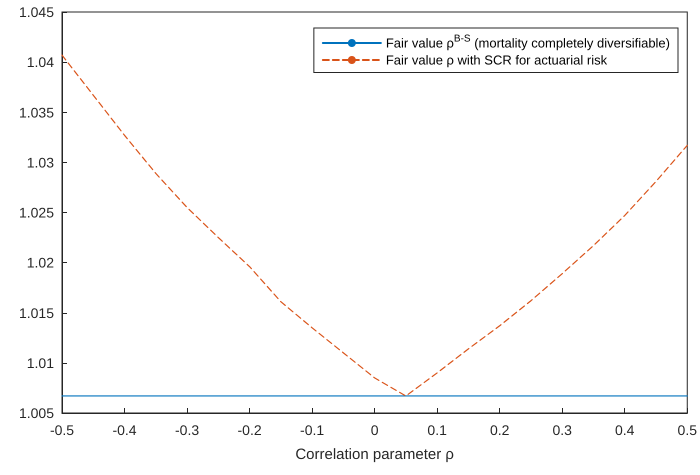 This screenshot has width=700, height=475. What do you see at coordinates (250, 430) in the screenshot?
I see `x-tick-label: -0.2` at bounding box center [250, 430].